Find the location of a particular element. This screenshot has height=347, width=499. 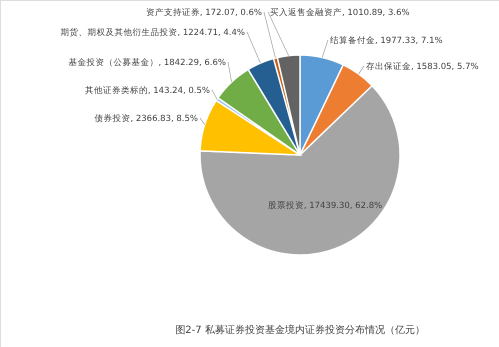

slice-label: 其他证券类标的, 143.24, 0.5% is located at coordinates (147, 90).